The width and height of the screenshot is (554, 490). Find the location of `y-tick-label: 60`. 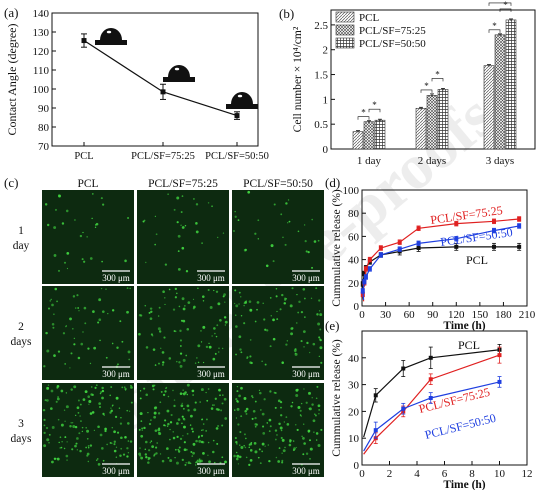

y-tick-label: 60 is located at coordinates (354, 237).